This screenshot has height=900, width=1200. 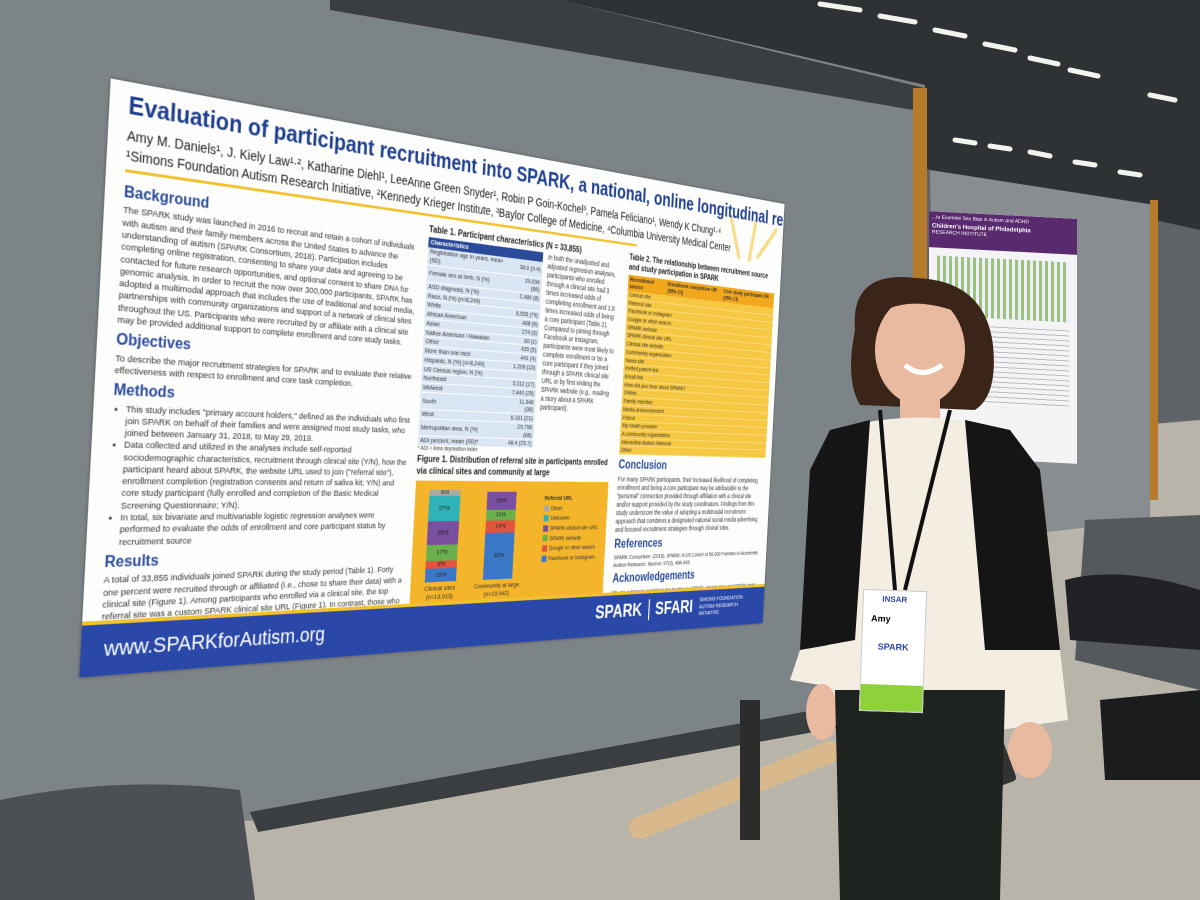 What do you see at coordinates (893, 647) in the screenshot?
I see `badge-logo: SPARK` at bounding box center [893, 647].